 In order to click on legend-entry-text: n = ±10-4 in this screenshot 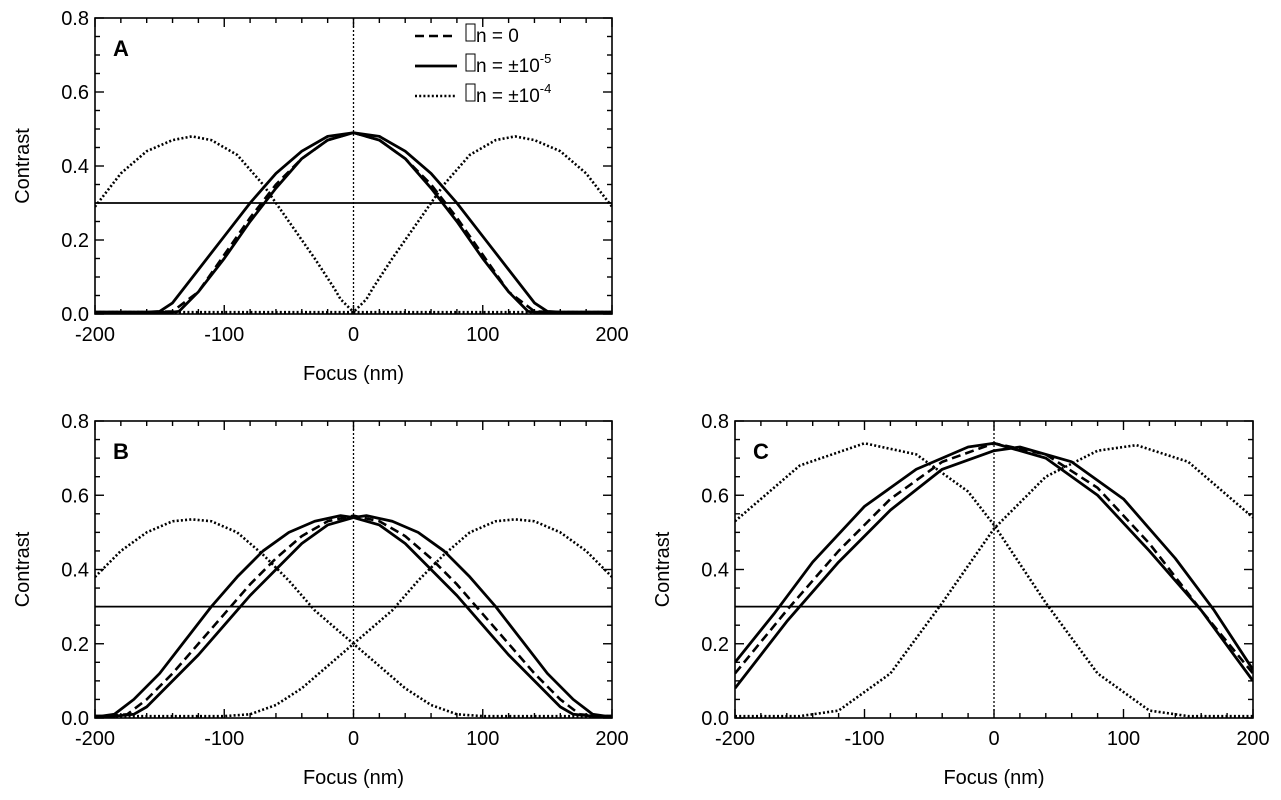, I will do `click(513, 94)`.